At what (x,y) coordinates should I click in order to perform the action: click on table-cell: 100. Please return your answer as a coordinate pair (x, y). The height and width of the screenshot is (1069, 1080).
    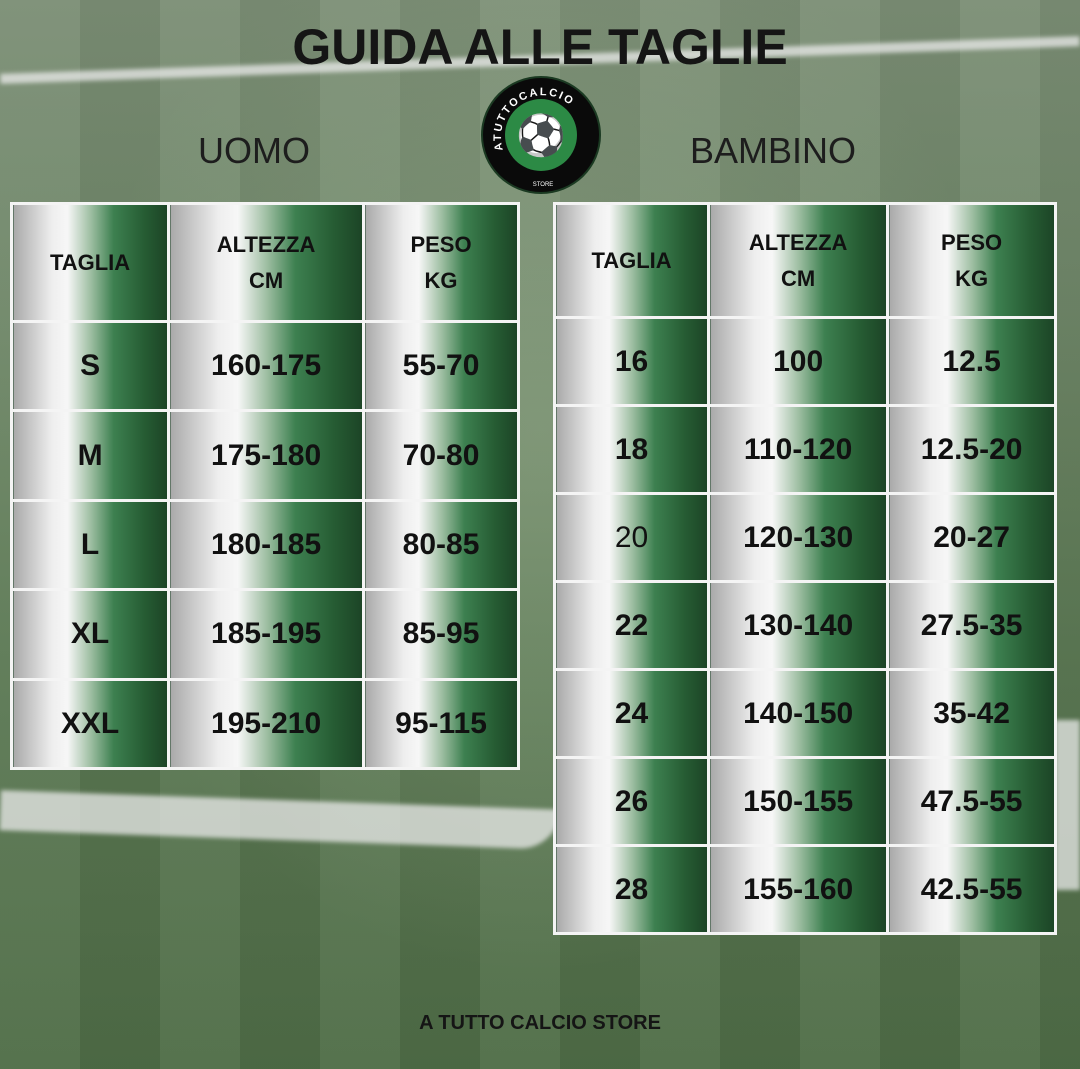
    Looking at the image, I should click on (798, 361).